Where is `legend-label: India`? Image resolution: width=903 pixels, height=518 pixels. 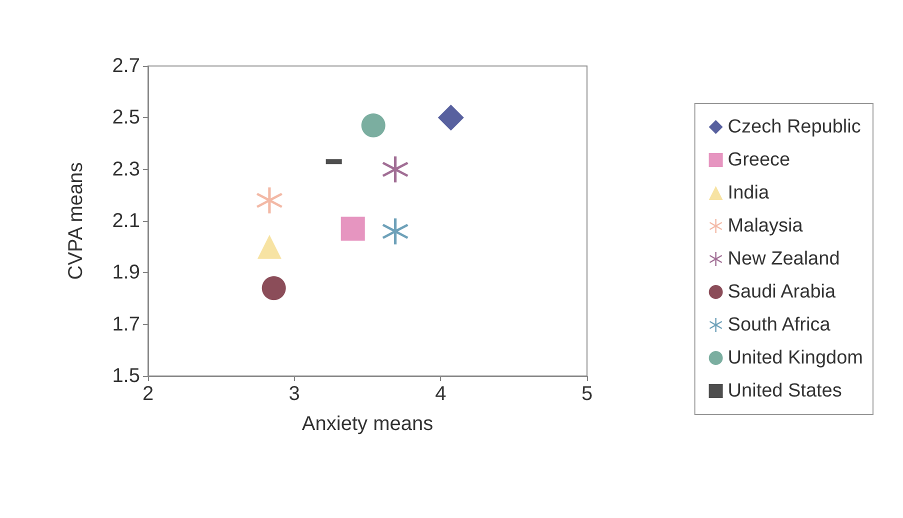 legend-label: India is located at coordinates (749, 193).